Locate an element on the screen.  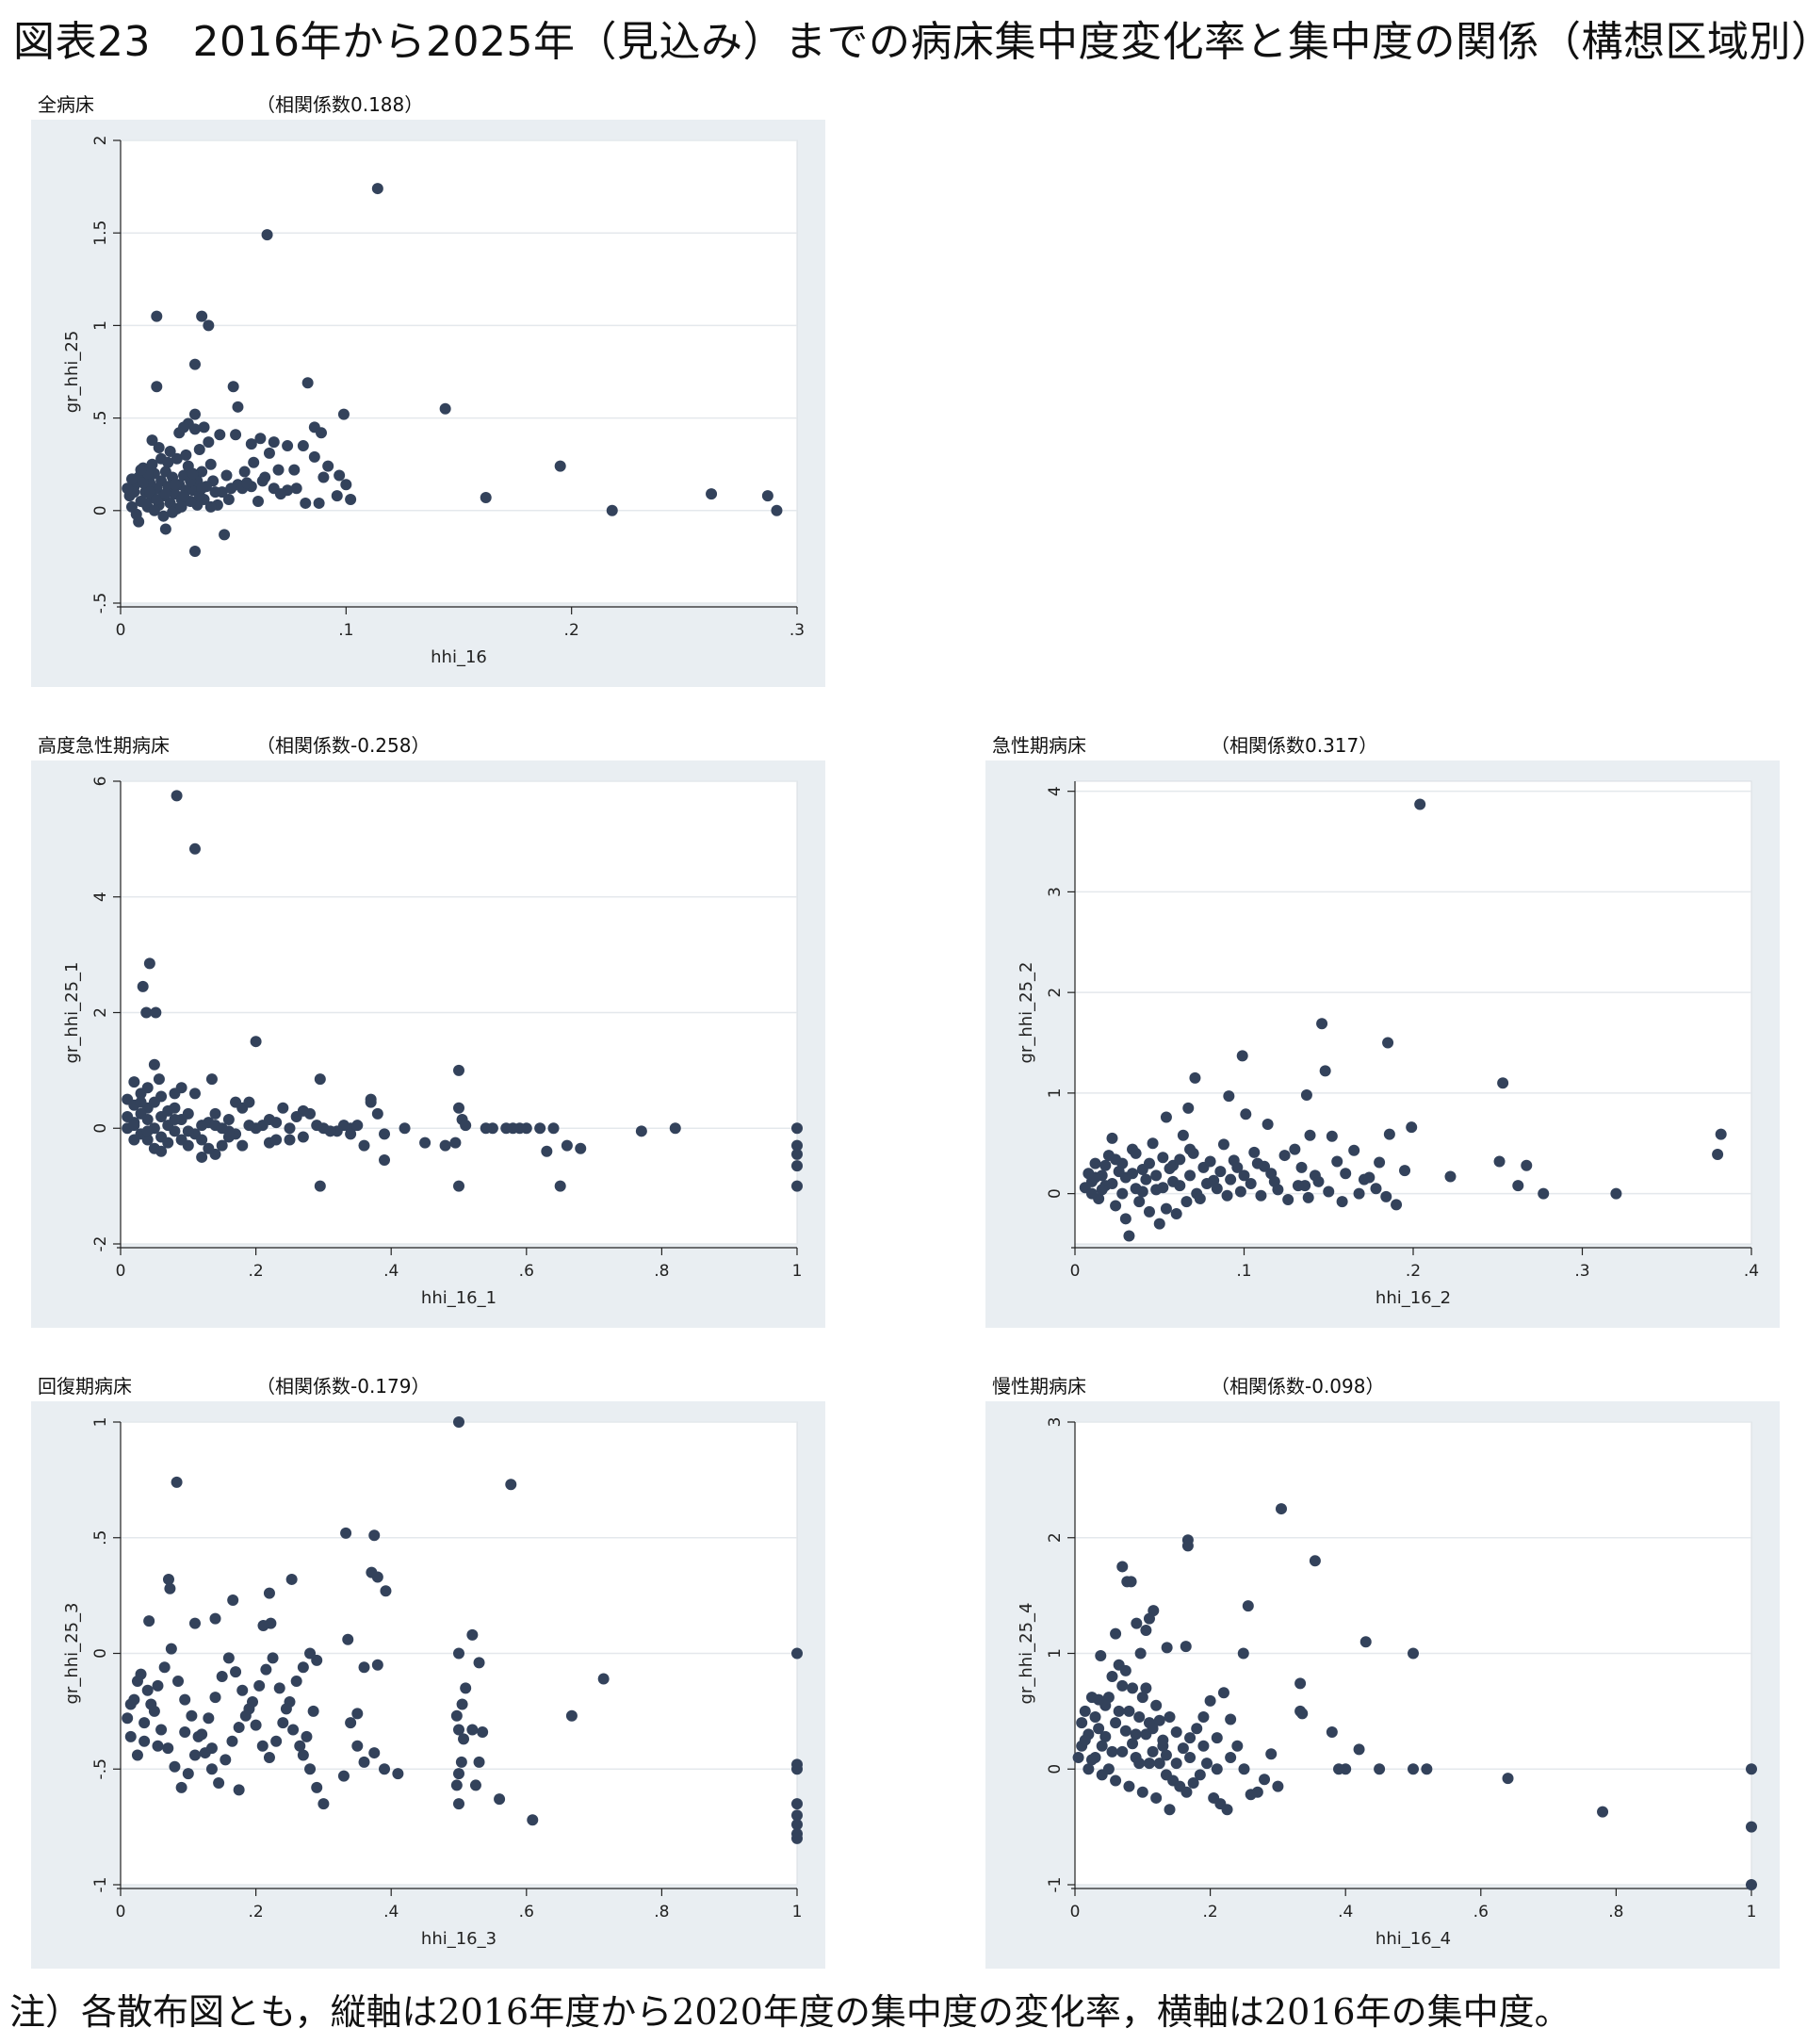
x-axis-title: hhi_16_3 is located at coordinates (459, 1939).